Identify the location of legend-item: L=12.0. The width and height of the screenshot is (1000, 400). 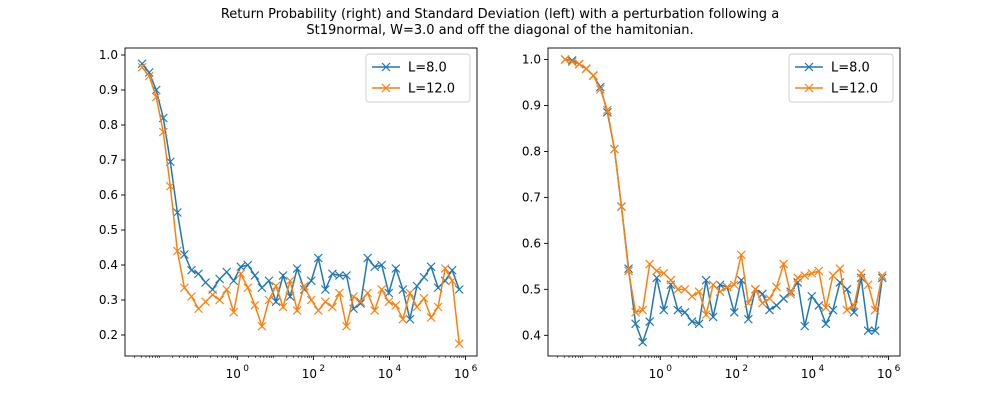
(413, 89).